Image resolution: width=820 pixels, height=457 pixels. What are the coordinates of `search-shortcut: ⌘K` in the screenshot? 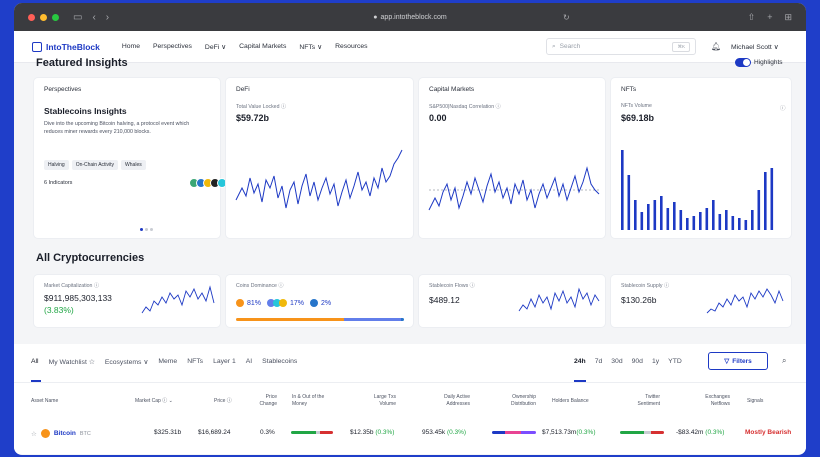 It's located at (681, 46).